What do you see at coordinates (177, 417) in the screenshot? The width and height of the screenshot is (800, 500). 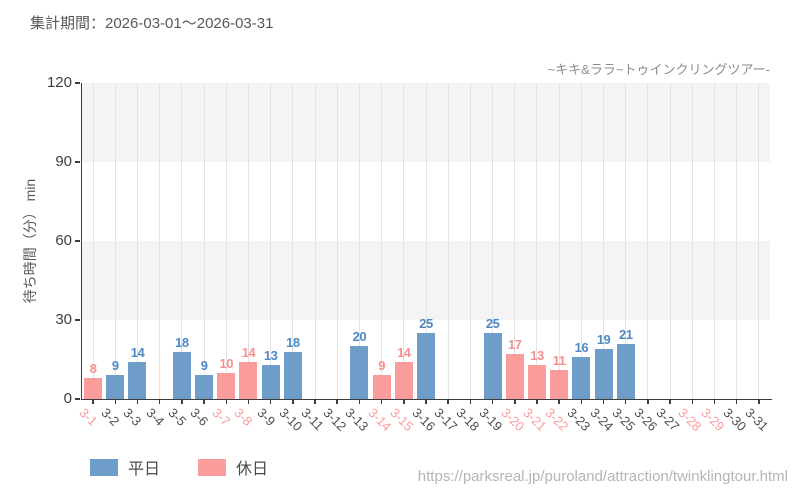 I see `x-tick-label: 3-5` at bounding box center [177, 417].